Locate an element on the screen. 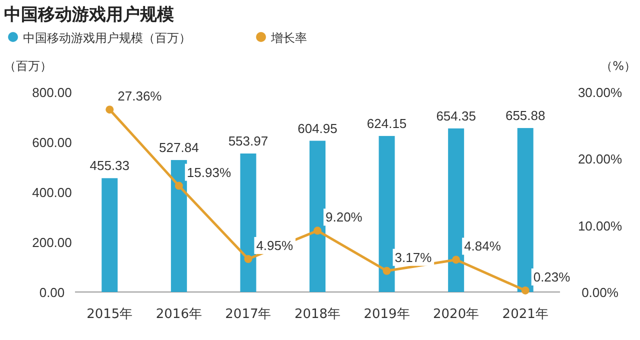 Image resolution: width=640 pixels, height=340 pixels. y-tick-label: 600.00 is located at coordinates (52, 142).